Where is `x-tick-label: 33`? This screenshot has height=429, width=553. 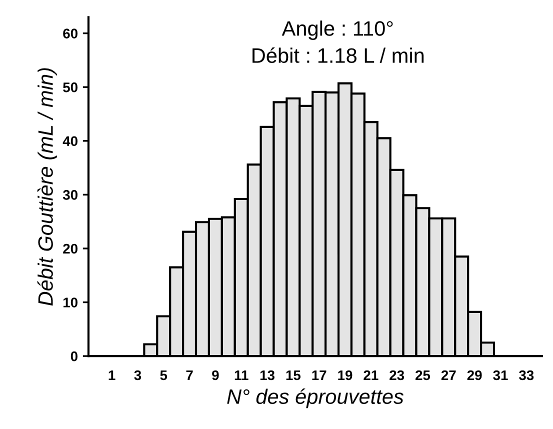 x-tick-label: 33 is located at coordinates (526, 375).